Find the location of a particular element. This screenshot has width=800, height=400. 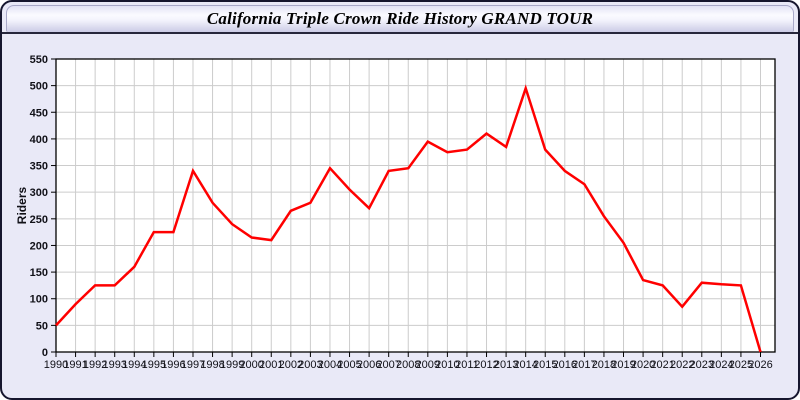

svg-text: 200 is located at coordinates (39, 246).